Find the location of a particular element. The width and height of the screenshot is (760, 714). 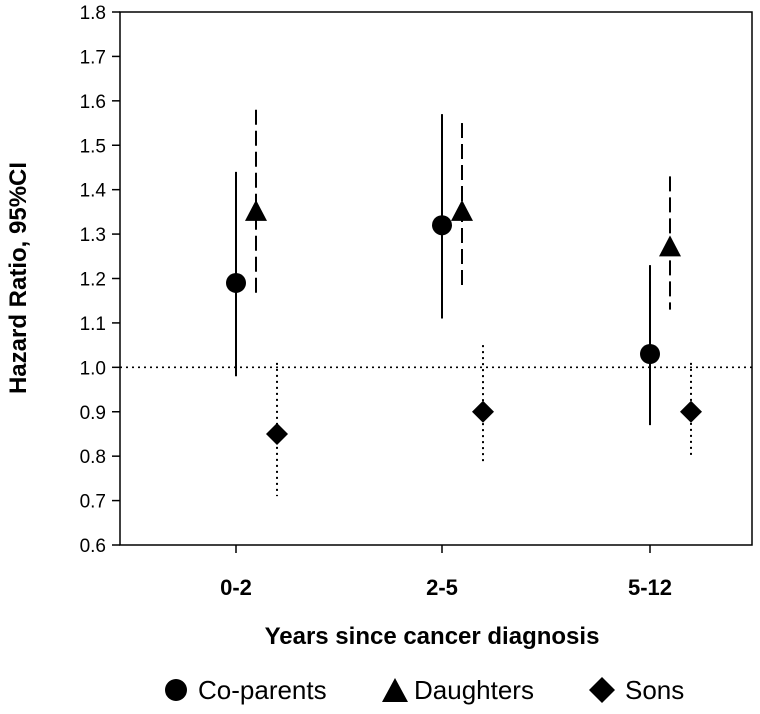

y-tick-label: 1.3 is located at coordinates (93, 235).